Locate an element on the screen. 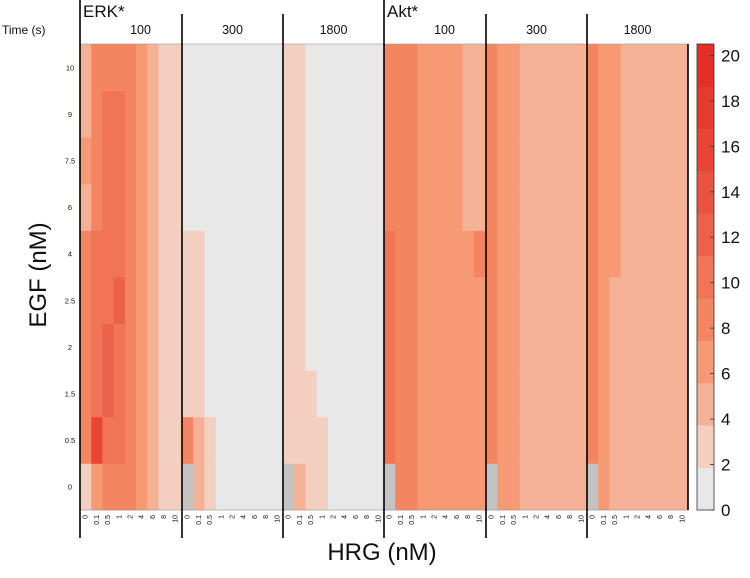 This screenshot has width=750, height=578. x-tick-label: 0.1 is located at coordinates (401, 520).